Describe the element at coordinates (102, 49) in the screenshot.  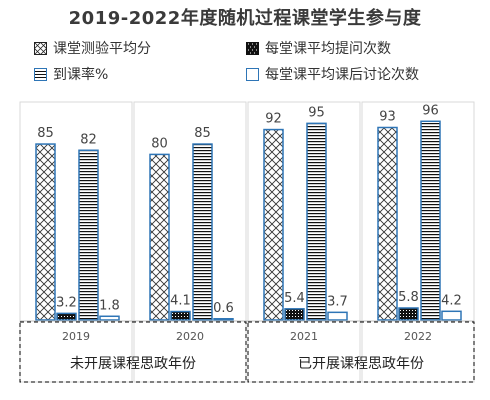
I see `legend-label-quiz-score: 课堂测验平均分` at that location.